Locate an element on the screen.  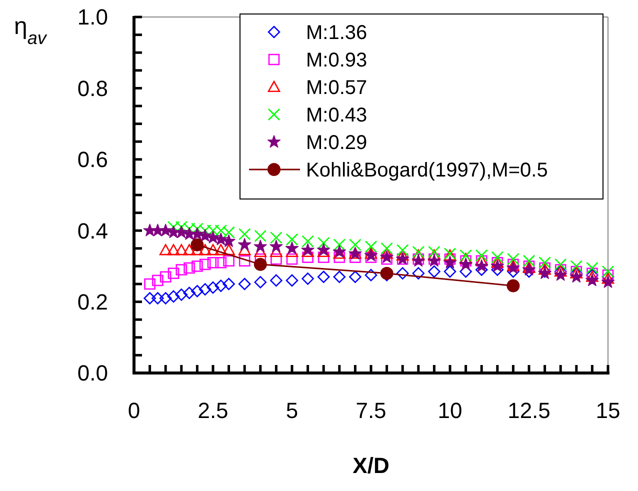
x-tick-label: 15 is located at coordinates (608, 410).